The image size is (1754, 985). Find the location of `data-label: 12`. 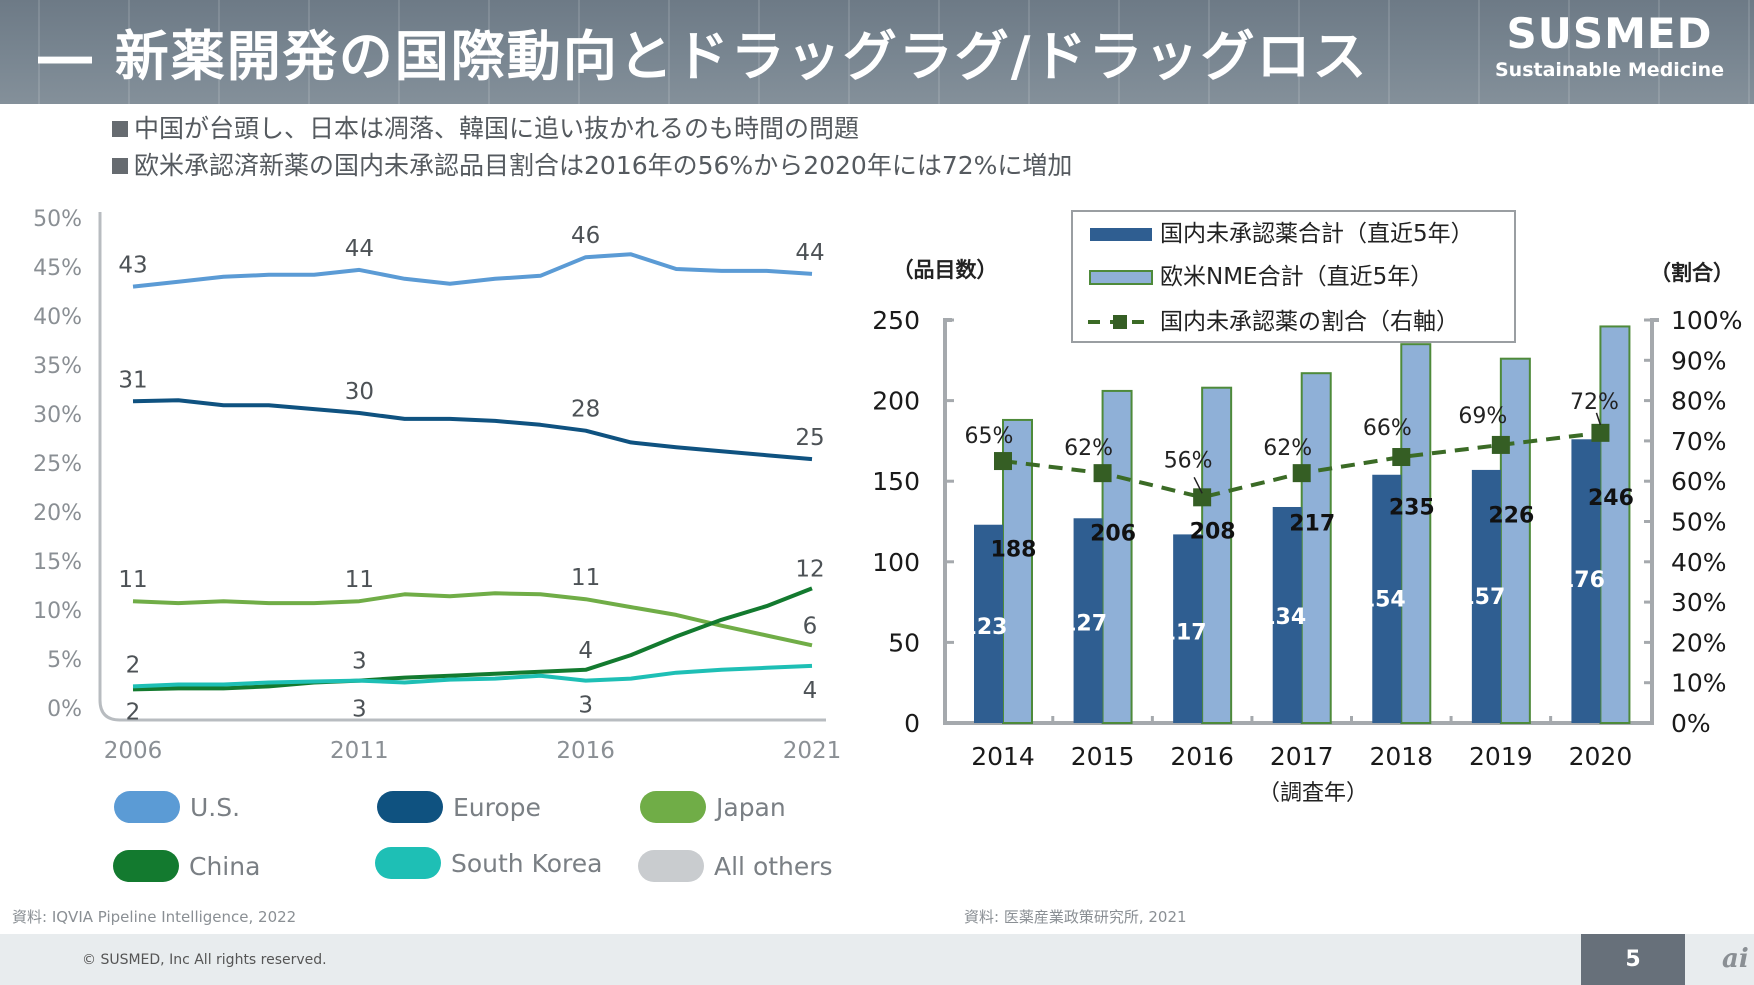

data-label: 12 is located at coordinates (809, 569).